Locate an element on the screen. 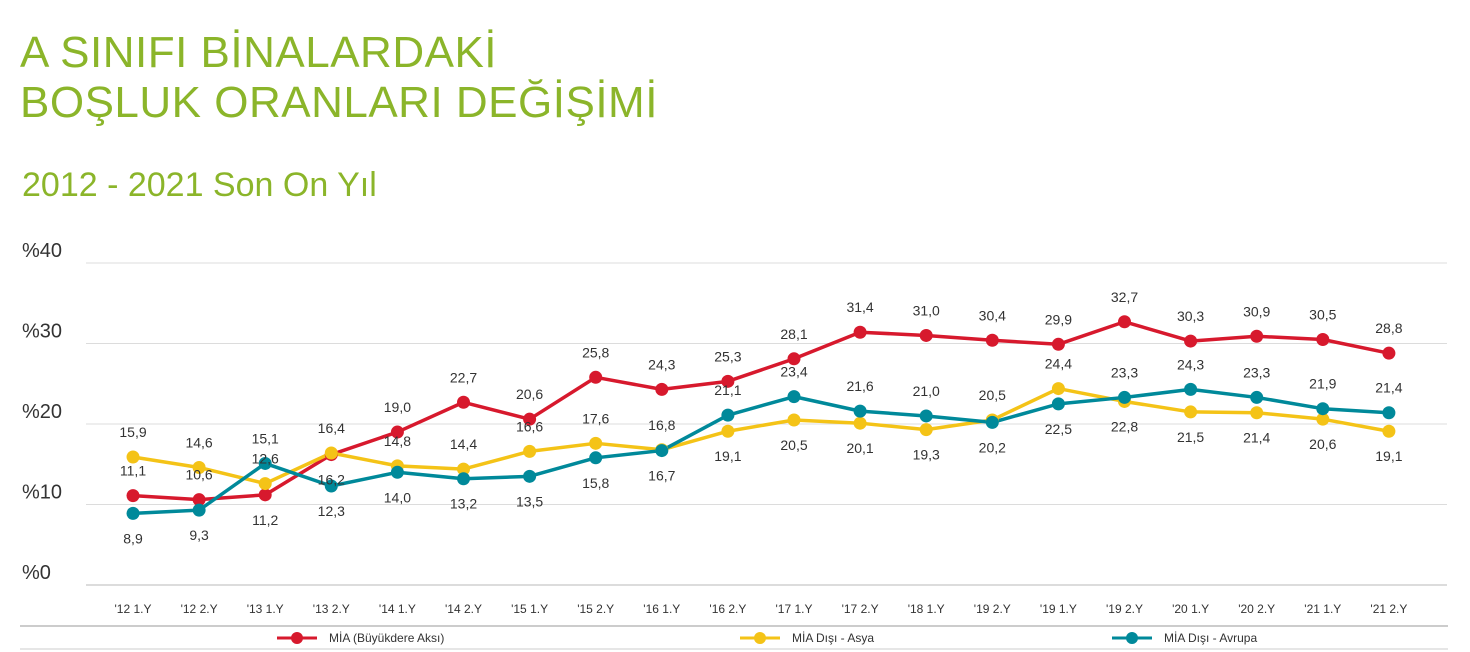  y-tick-label: %0 is located at coordinates (36, 573).